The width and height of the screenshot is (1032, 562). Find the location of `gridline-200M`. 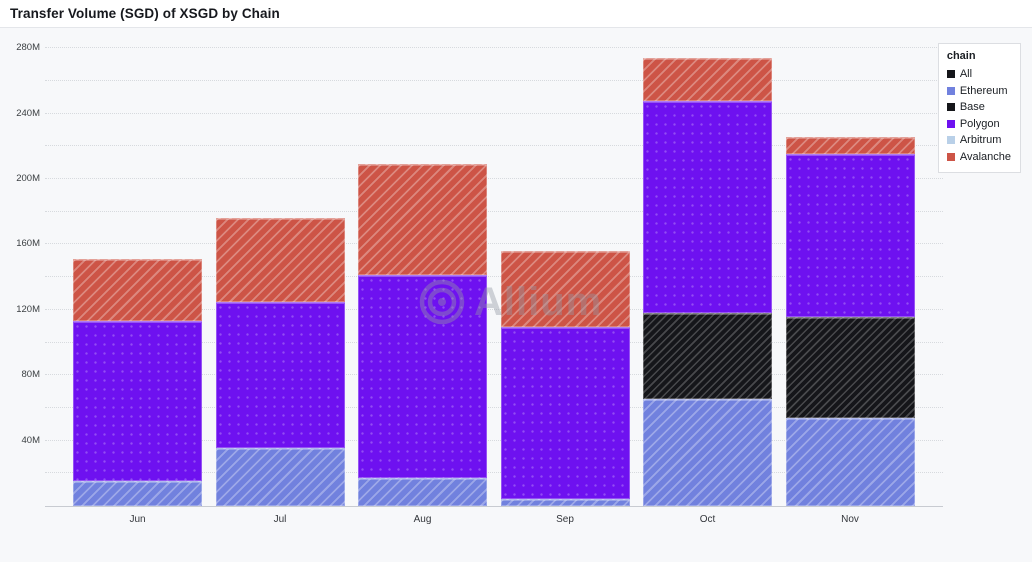

gridline-200M is located at coordinates (494, 178).